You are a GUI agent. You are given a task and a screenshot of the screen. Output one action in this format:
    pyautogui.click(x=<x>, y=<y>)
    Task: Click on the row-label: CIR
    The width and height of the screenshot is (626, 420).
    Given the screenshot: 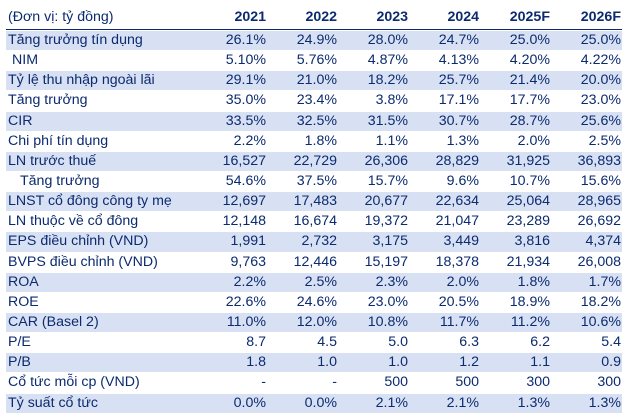 What is the action you would take?
    pyautogui.click(x=20, y=120)
    